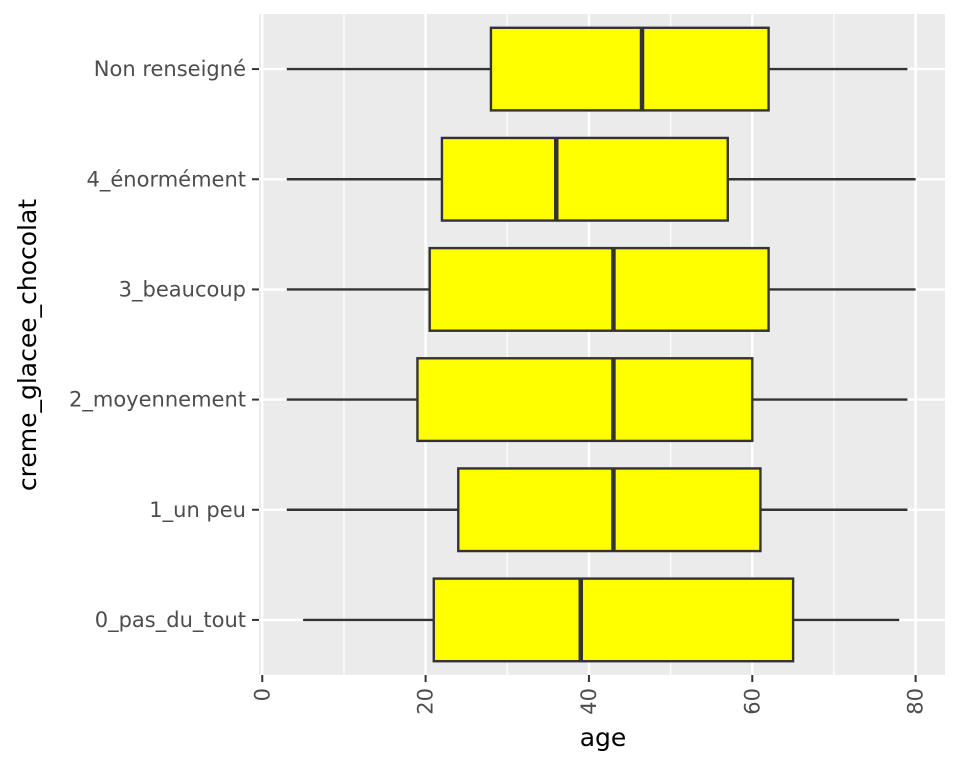 The width and height of the screenshot is (960, 768). What do you see at coordinates (916, 701) in the screenshot?
I see `x-tick-label: 80` at bounding box center [916, 701].